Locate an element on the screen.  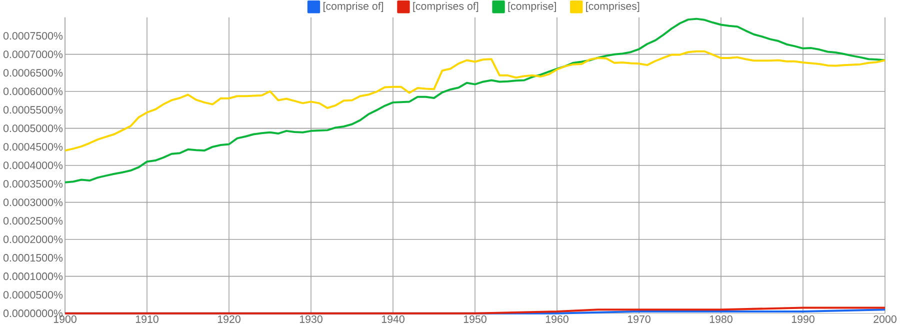
x-tick-label: 2000 is located at coordinates (885, 319).